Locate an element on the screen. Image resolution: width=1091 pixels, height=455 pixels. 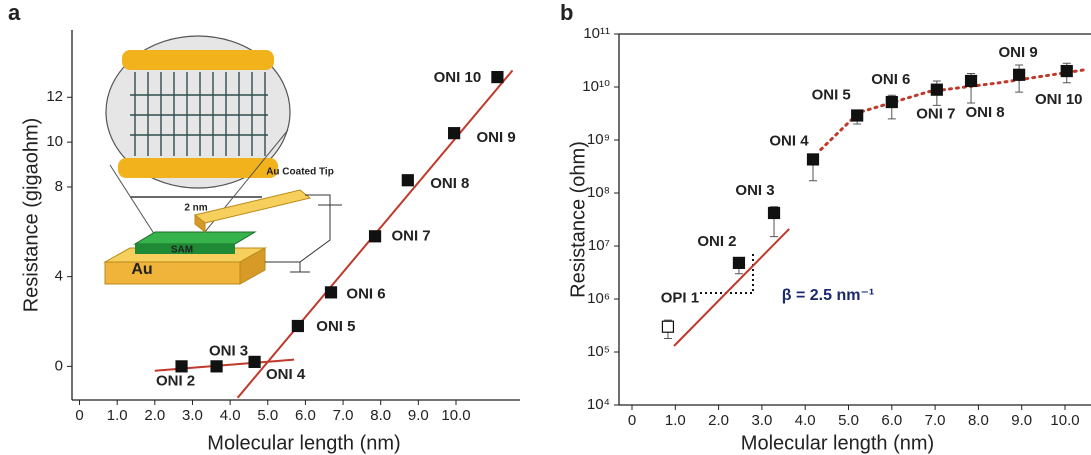
ground is located at coordinates (300, 267).